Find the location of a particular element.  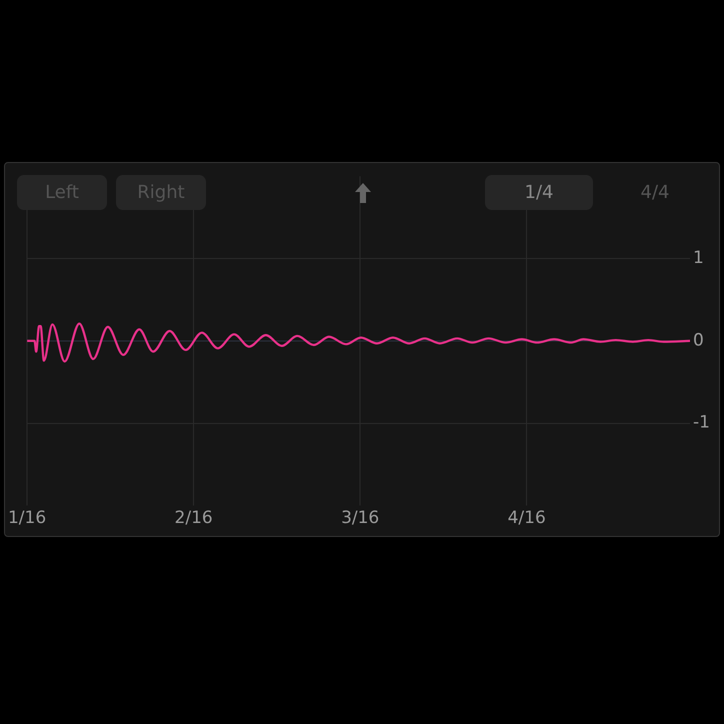

x-tick-label: 3/16 is located at coordinates (360, 518).